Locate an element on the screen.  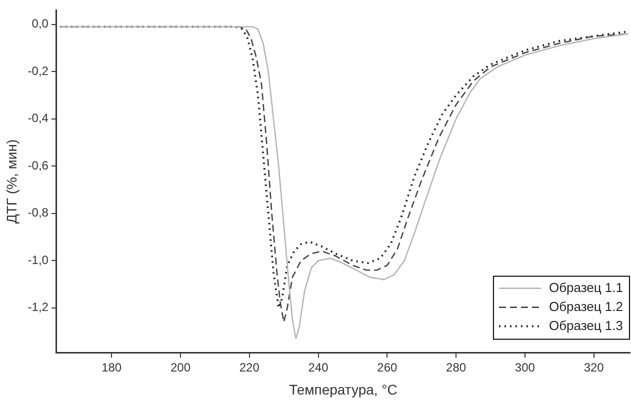
x-tick-label: 240 is located at coordinates (318, 367).